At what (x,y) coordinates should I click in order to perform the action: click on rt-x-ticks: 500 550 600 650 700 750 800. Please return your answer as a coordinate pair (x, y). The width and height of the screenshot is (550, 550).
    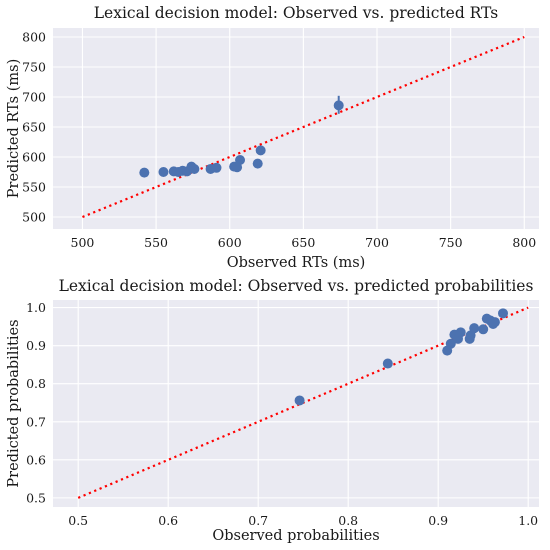
    Looking at the image, I should click on (304, 242).